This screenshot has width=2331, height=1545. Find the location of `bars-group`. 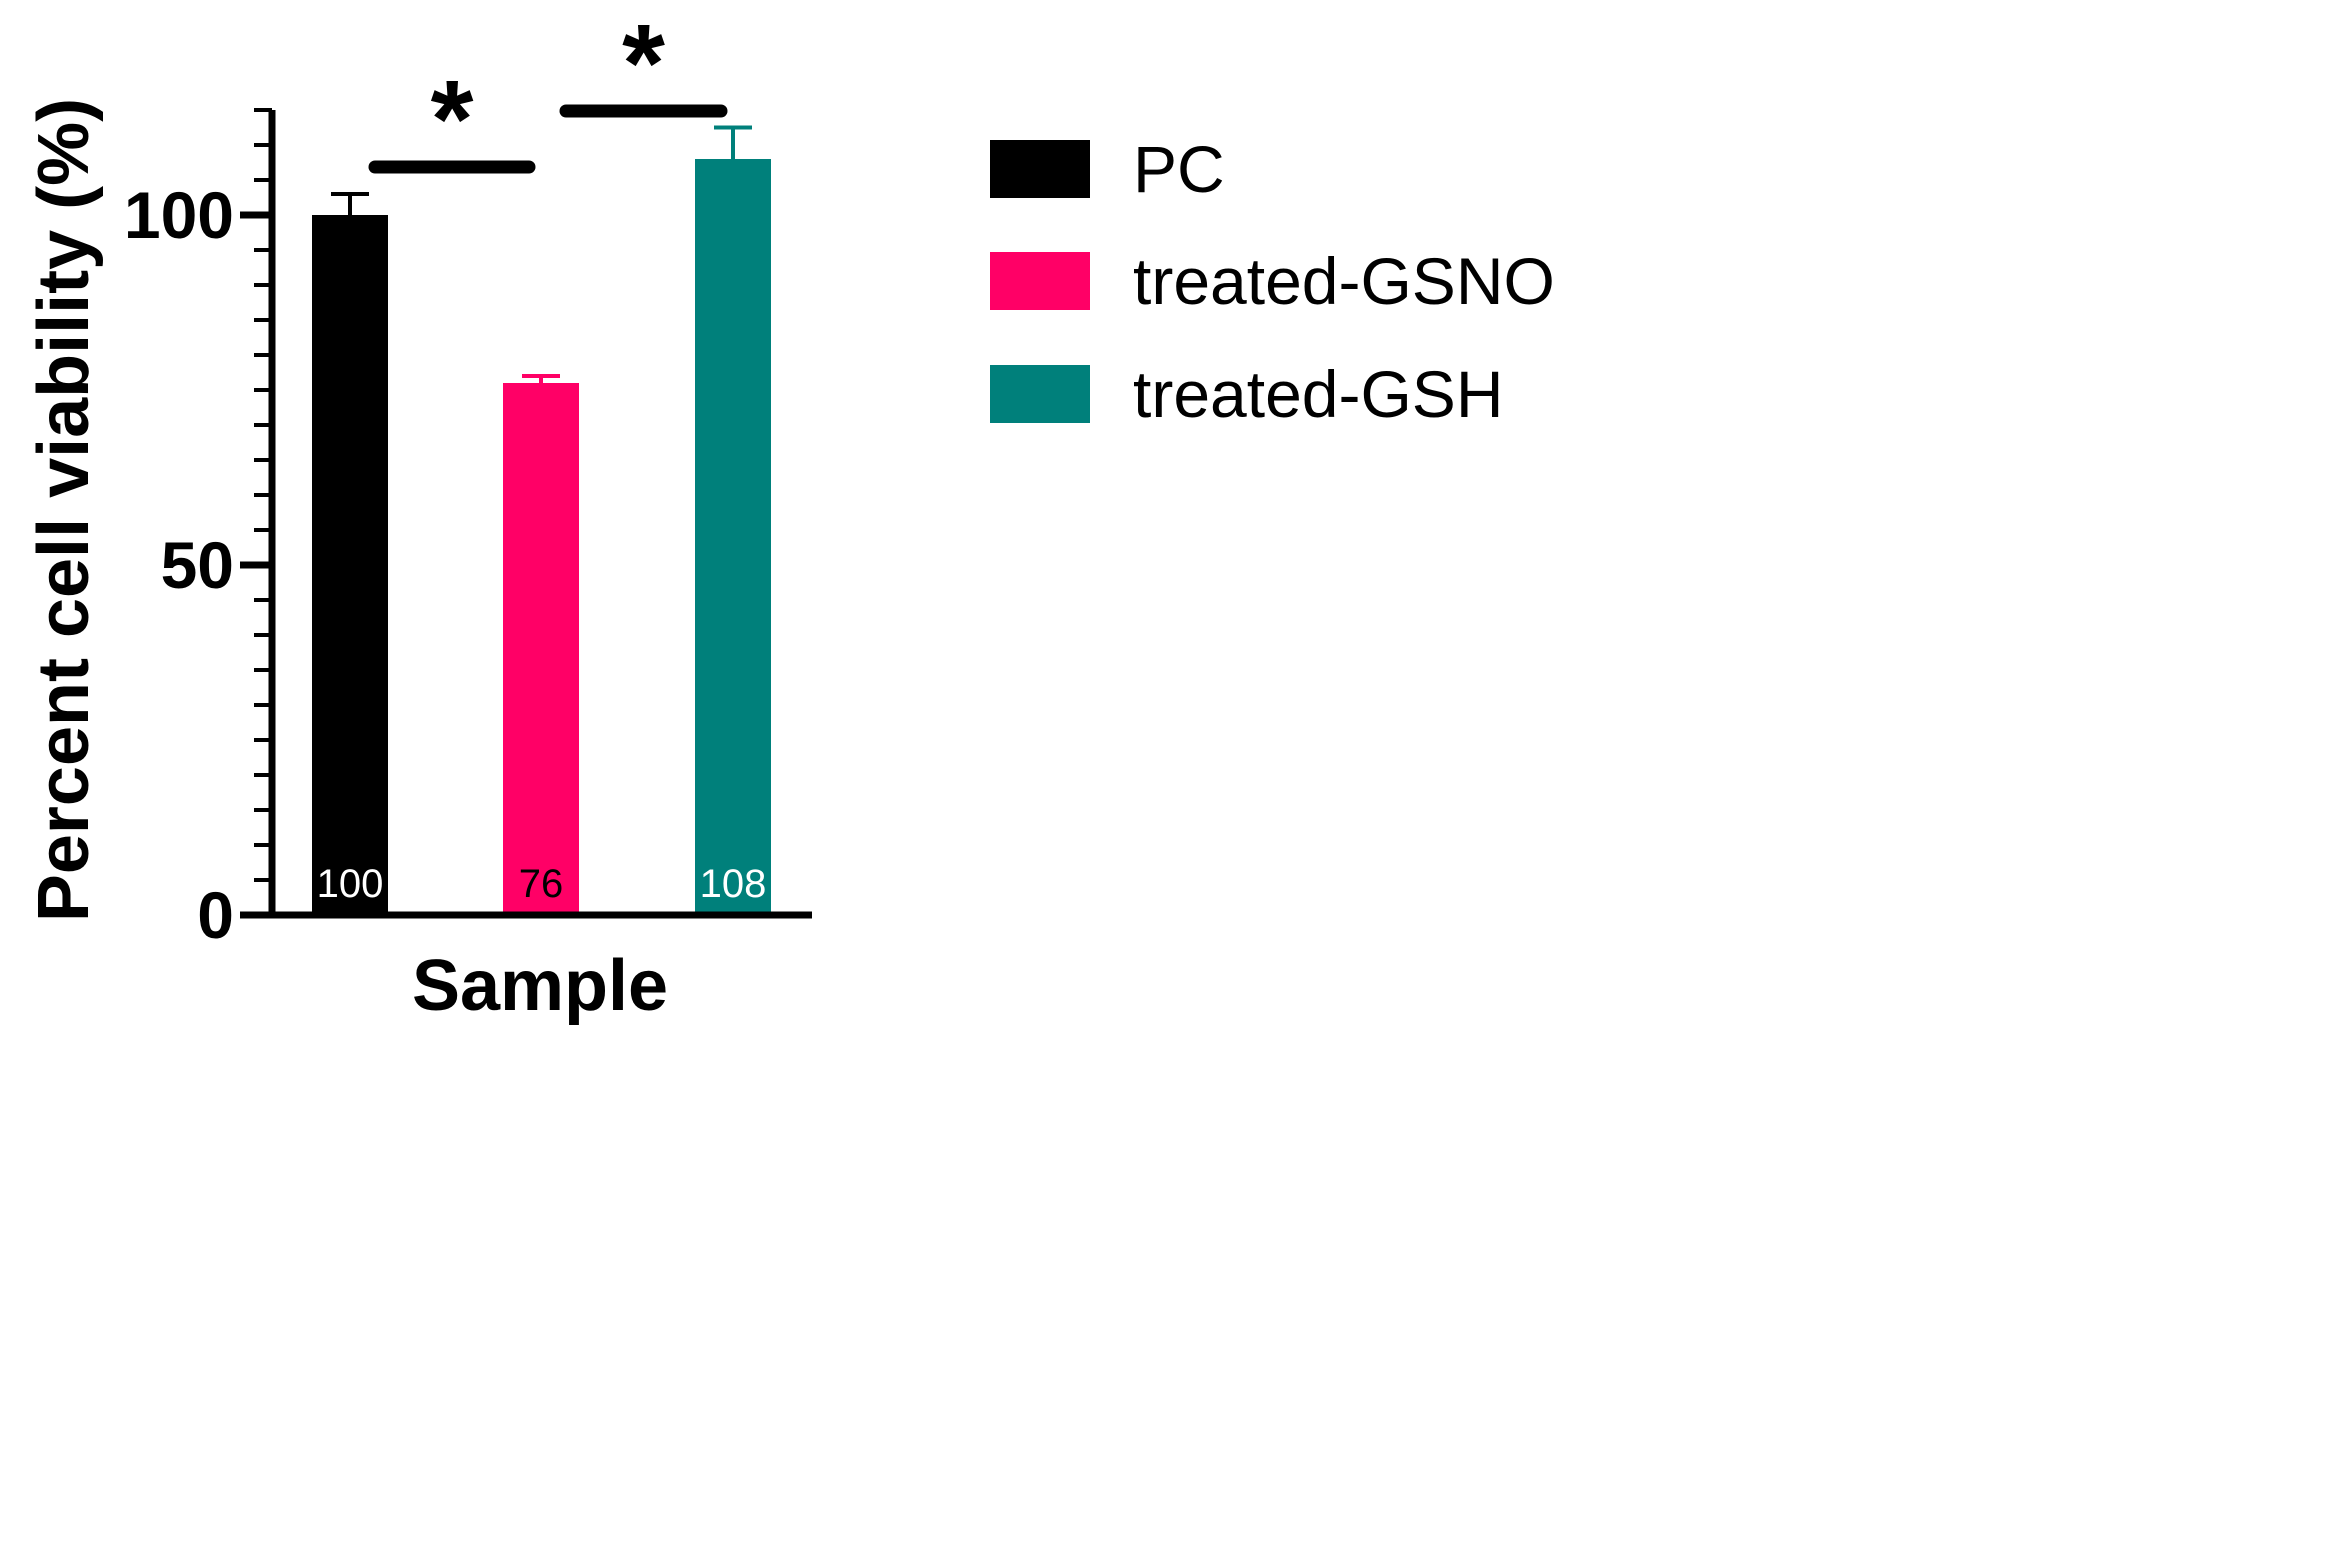

bars-group is located at coordinates (541, 537).